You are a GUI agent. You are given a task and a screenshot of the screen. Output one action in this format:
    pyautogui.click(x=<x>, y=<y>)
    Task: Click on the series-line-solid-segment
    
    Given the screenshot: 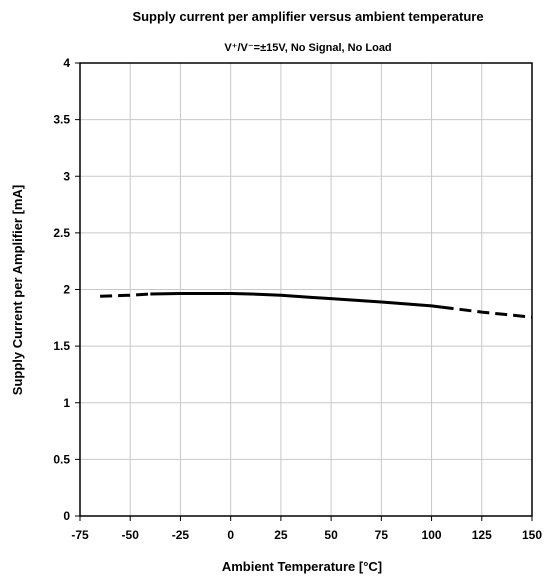 What is the action you would take?
    pyautogui.click(x=296, y=300)
    